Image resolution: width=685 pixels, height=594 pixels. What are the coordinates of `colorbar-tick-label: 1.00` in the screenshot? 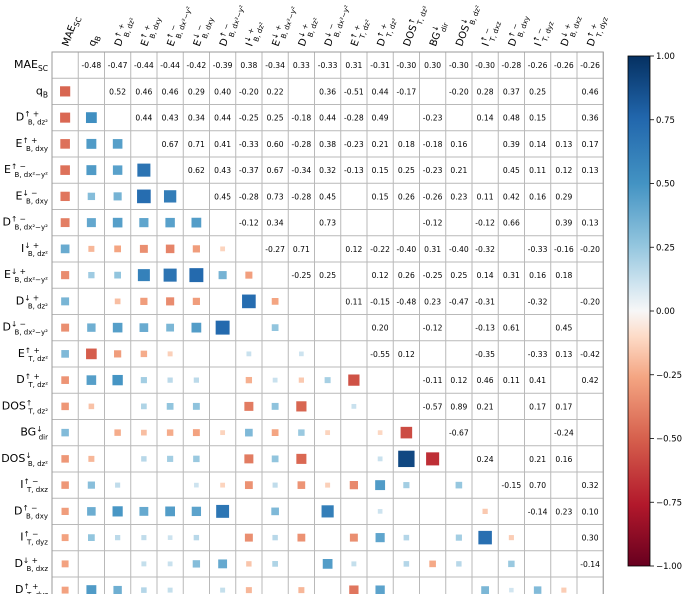 It's located at (665, 57).